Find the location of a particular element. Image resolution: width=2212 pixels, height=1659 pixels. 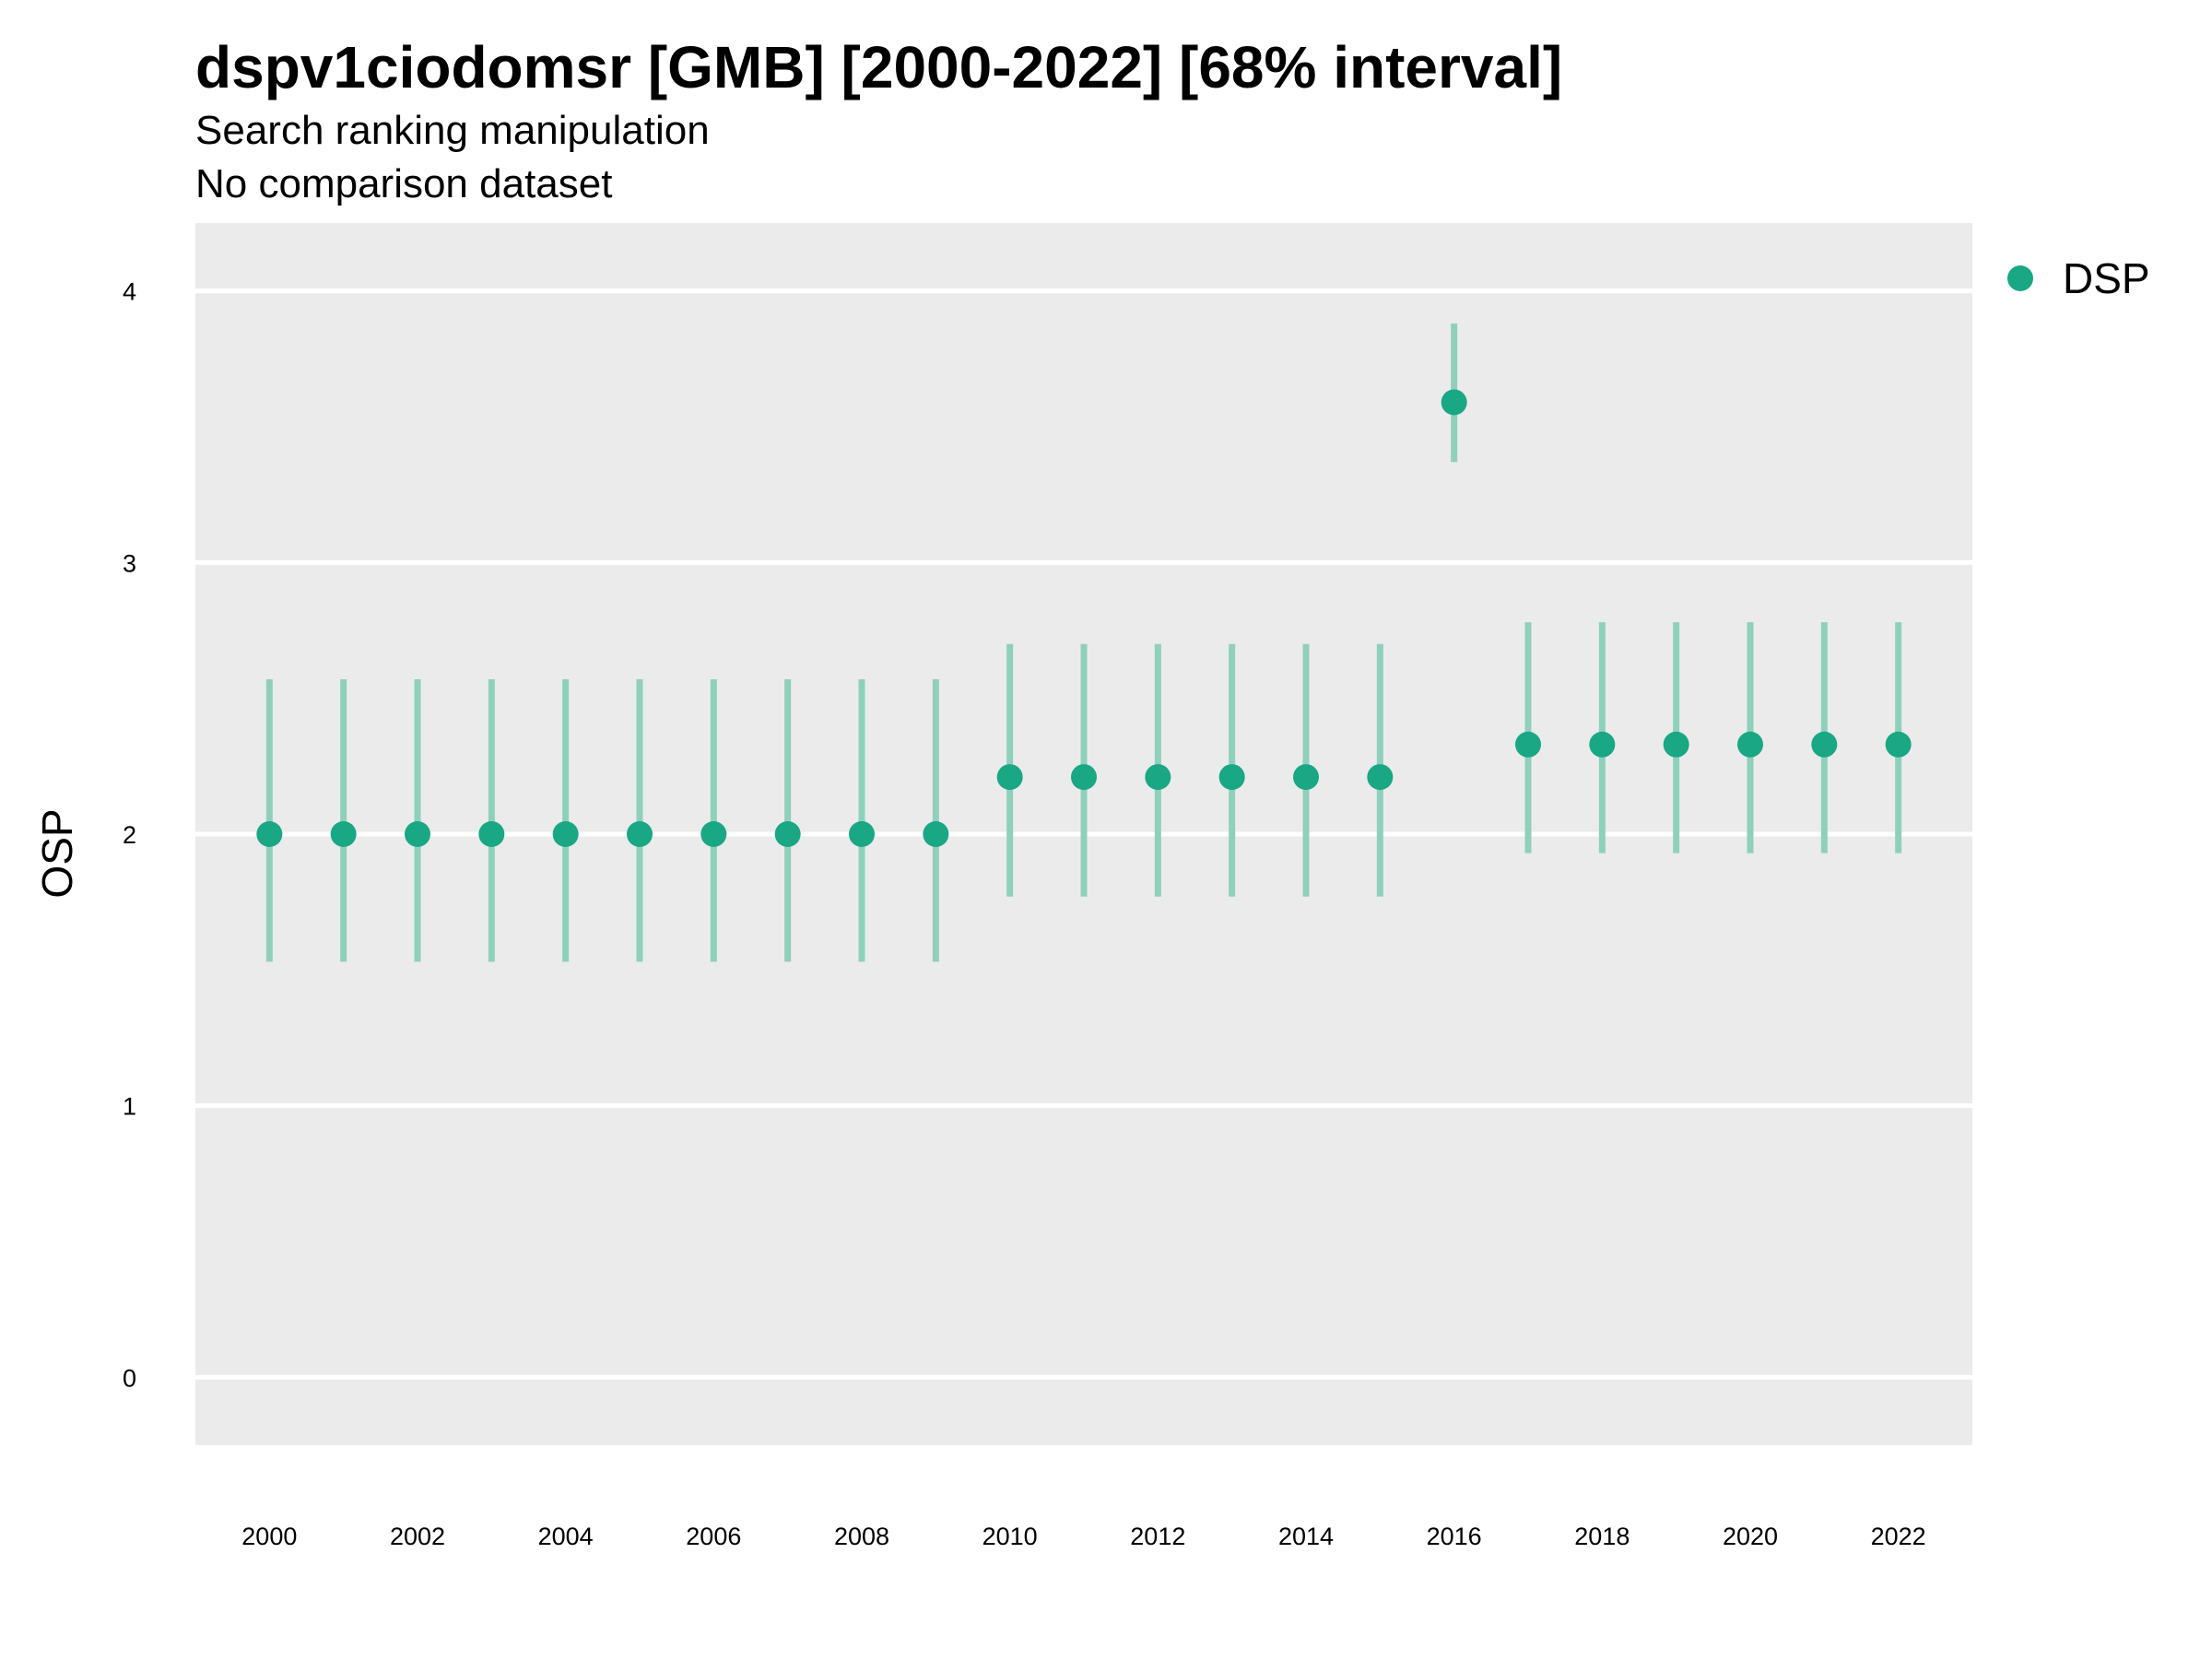

y-tick-label: 4 is located at coordinates (129, 292).